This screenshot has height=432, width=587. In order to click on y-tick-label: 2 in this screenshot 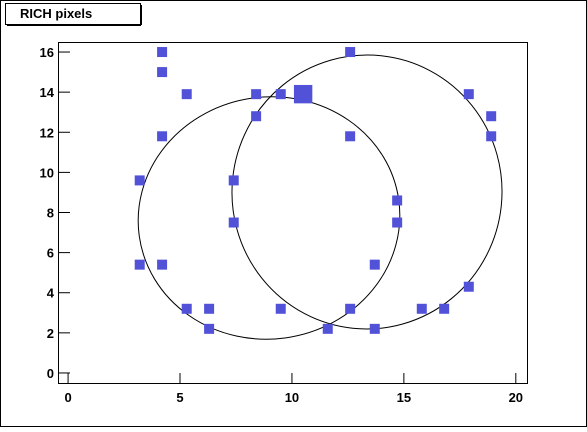, I will do `click(50, 333)`.